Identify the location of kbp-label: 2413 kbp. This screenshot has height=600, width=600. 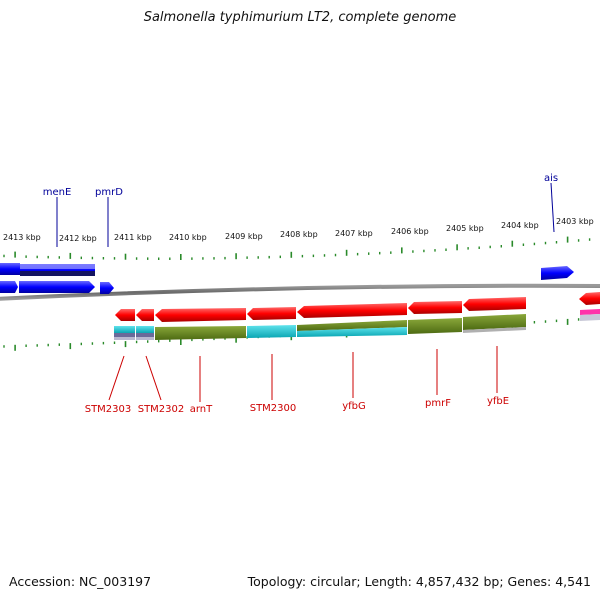
(22, 237).